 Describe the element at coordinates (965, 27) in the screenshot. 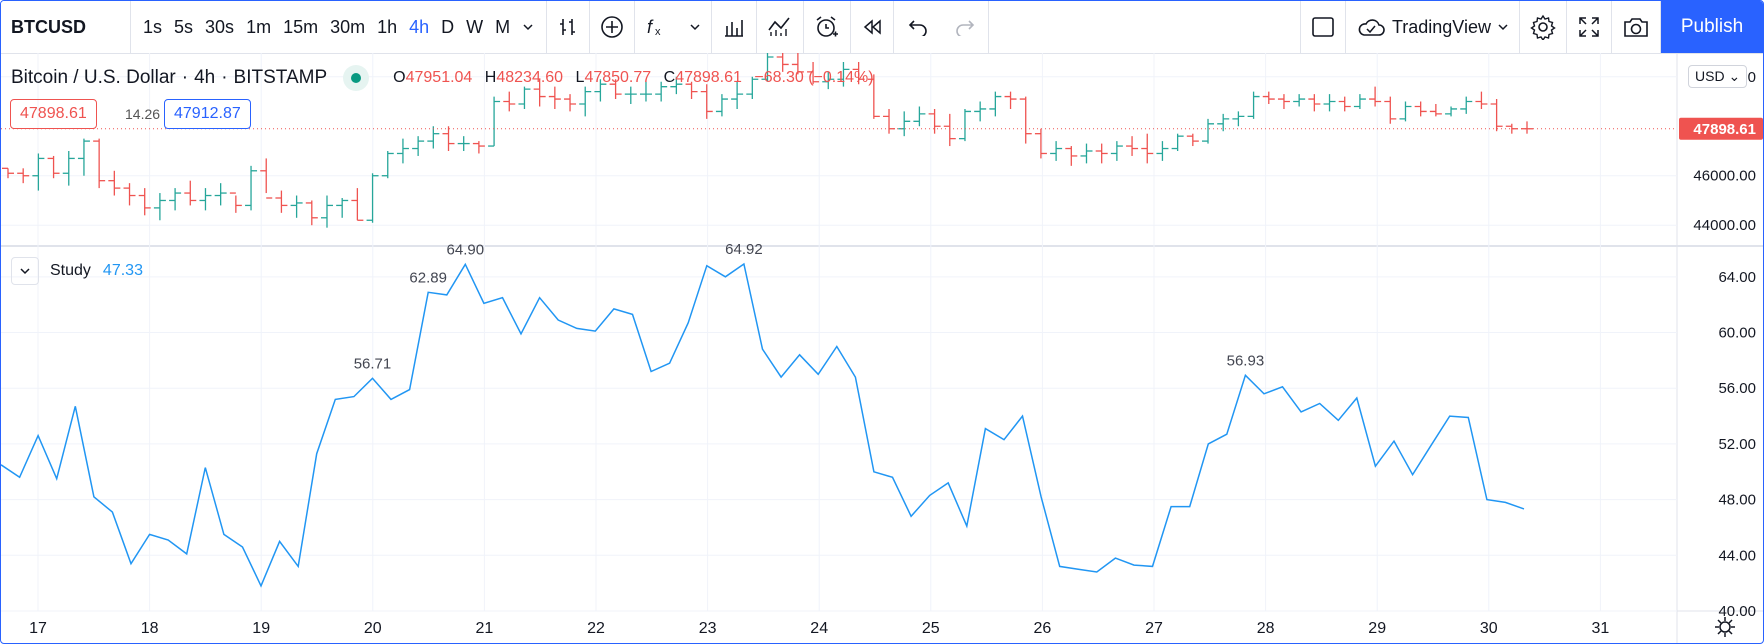

I see `redo-icon` at that location.